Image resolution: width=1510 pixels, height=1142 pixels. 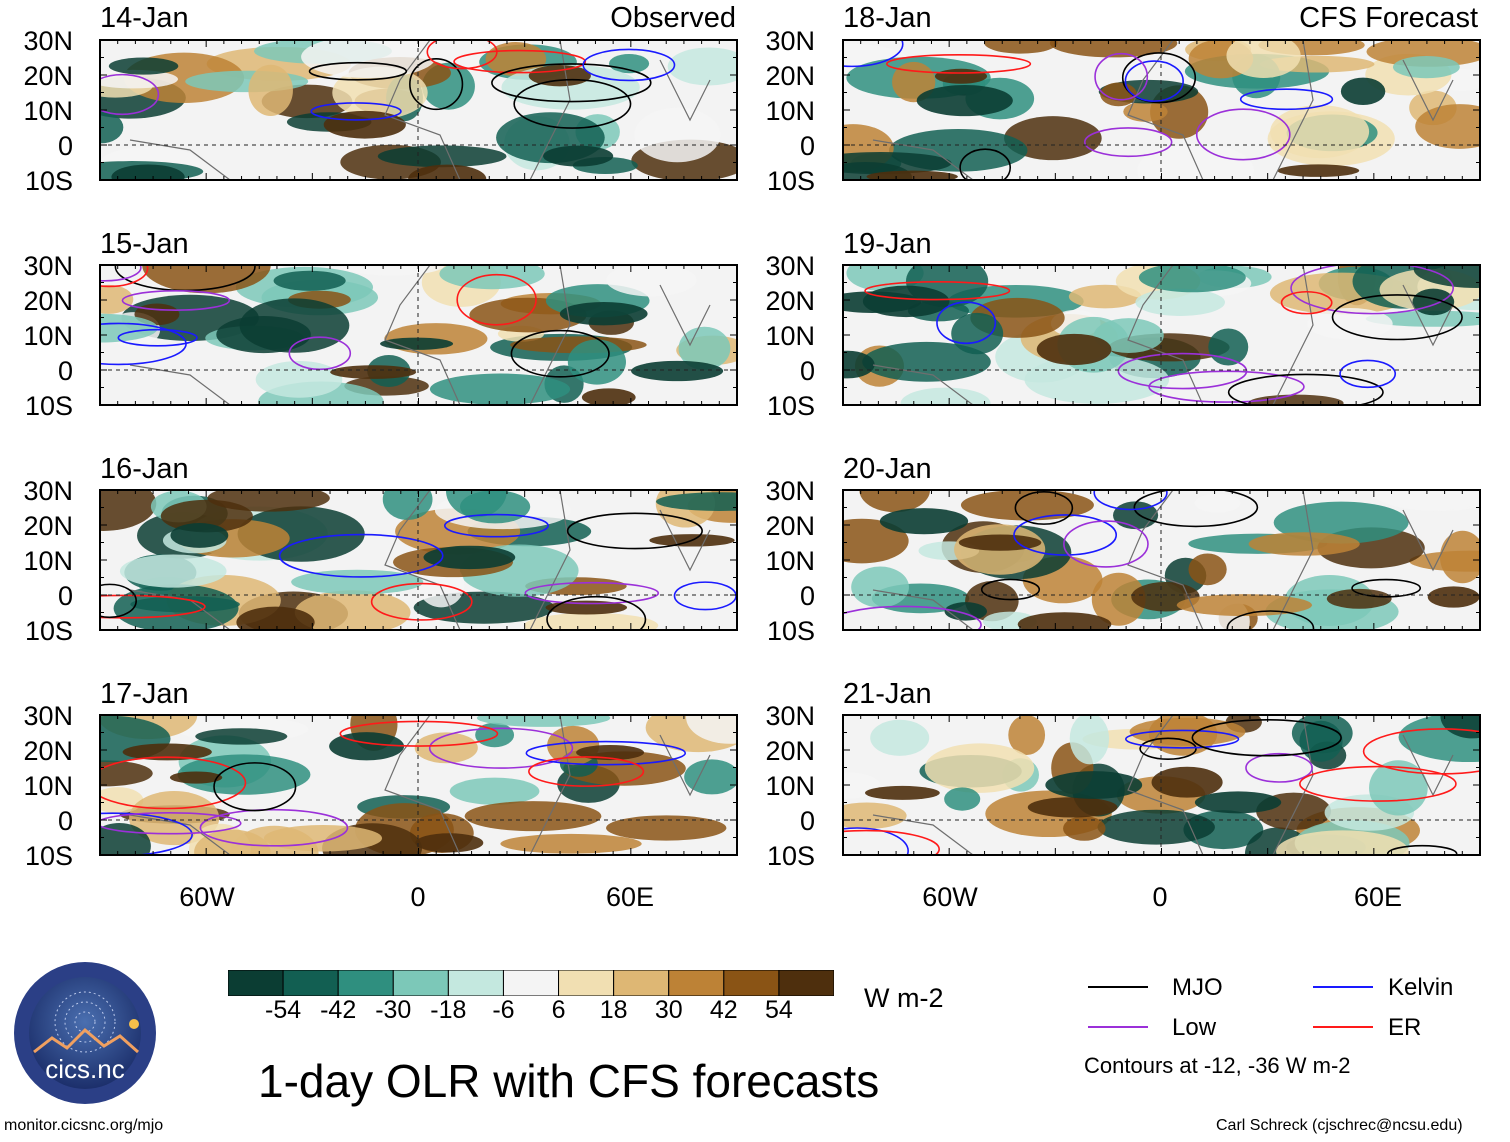 I want to click on colorbar-tick-label: -42, so click(x=338, y=1010).